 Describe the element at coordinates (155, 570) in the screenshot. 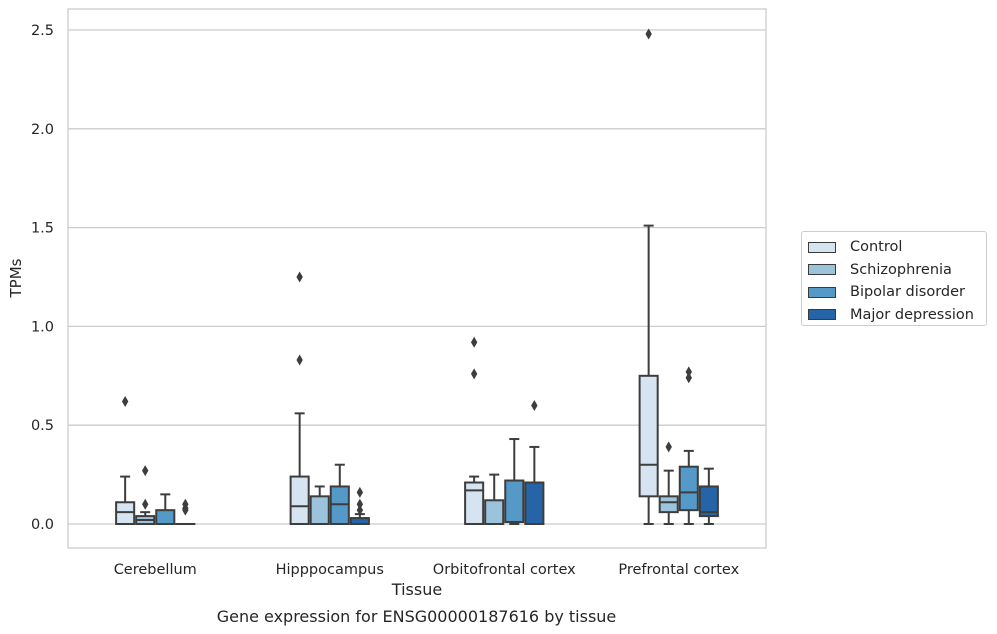

I see `x-tick-label: Cerebellum` at that location.